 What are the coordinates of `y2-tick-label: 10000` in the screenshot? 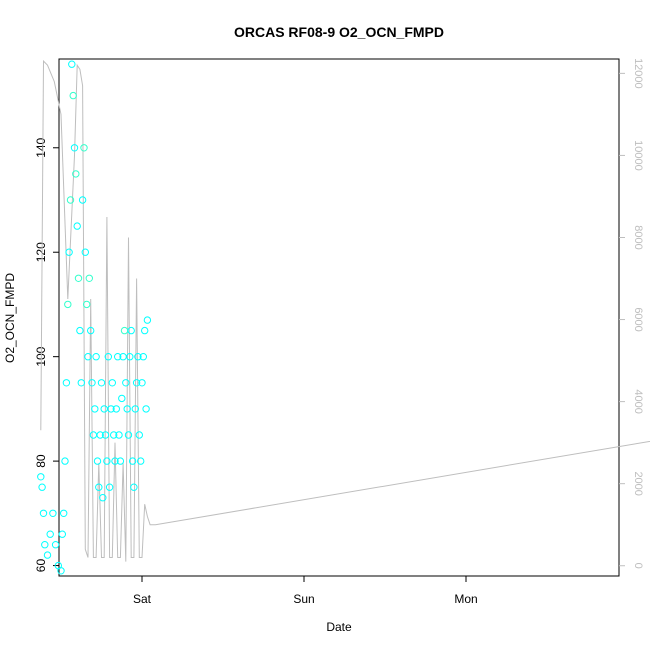 It's located at (638, 155).